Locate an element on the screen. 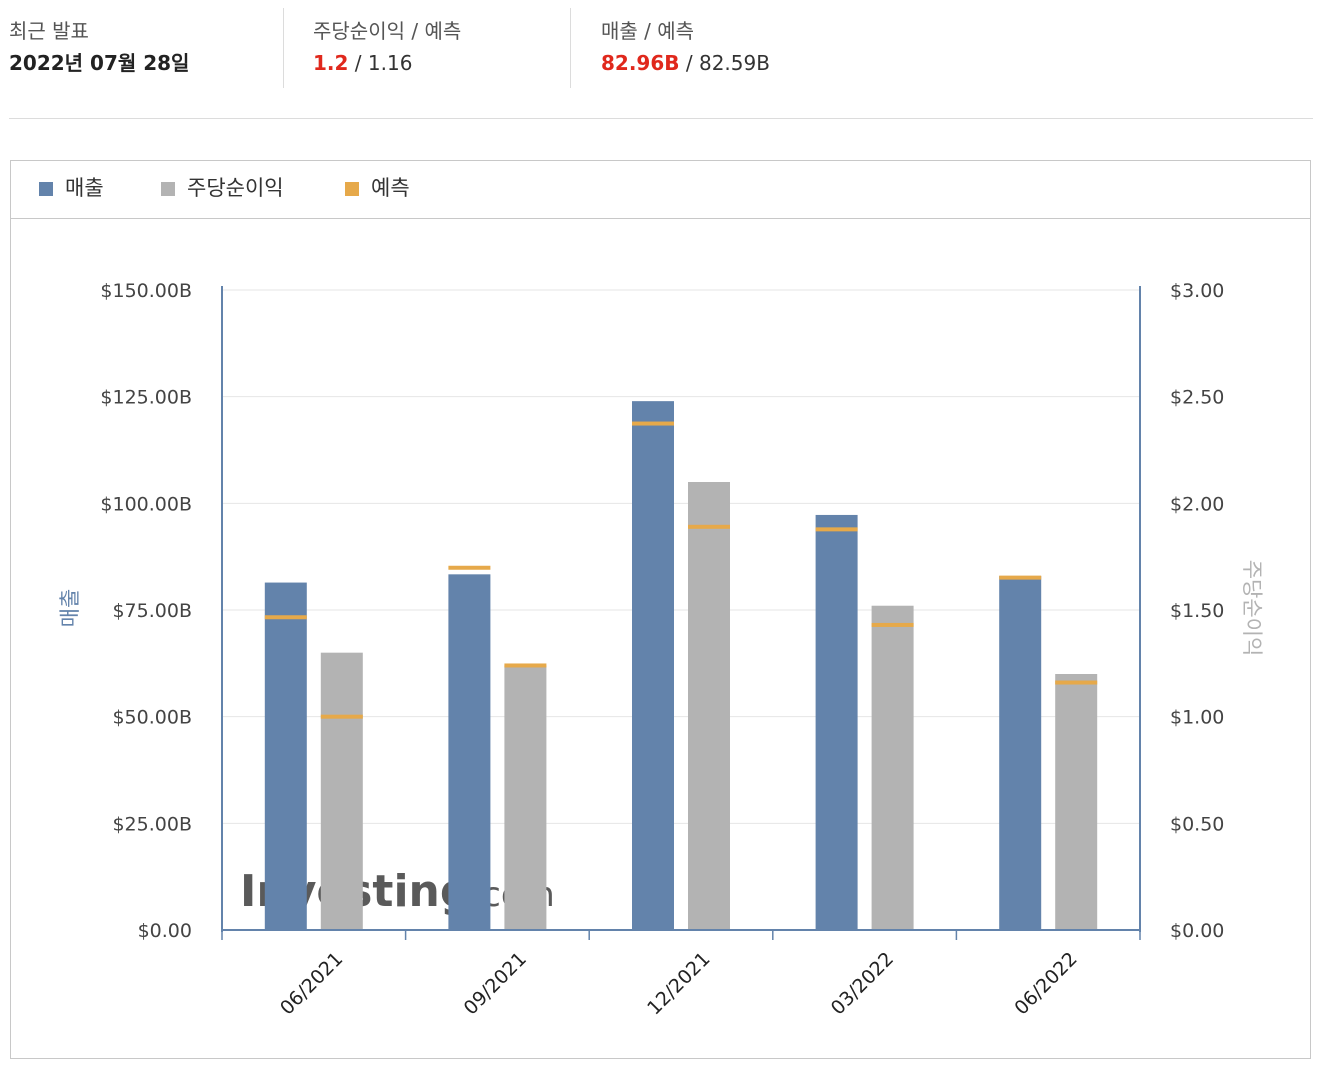 The width and height of the screenshot is (1322, 1074). latest-release-date: 2022년 07월 28일 is located at coordinates (99, 63).